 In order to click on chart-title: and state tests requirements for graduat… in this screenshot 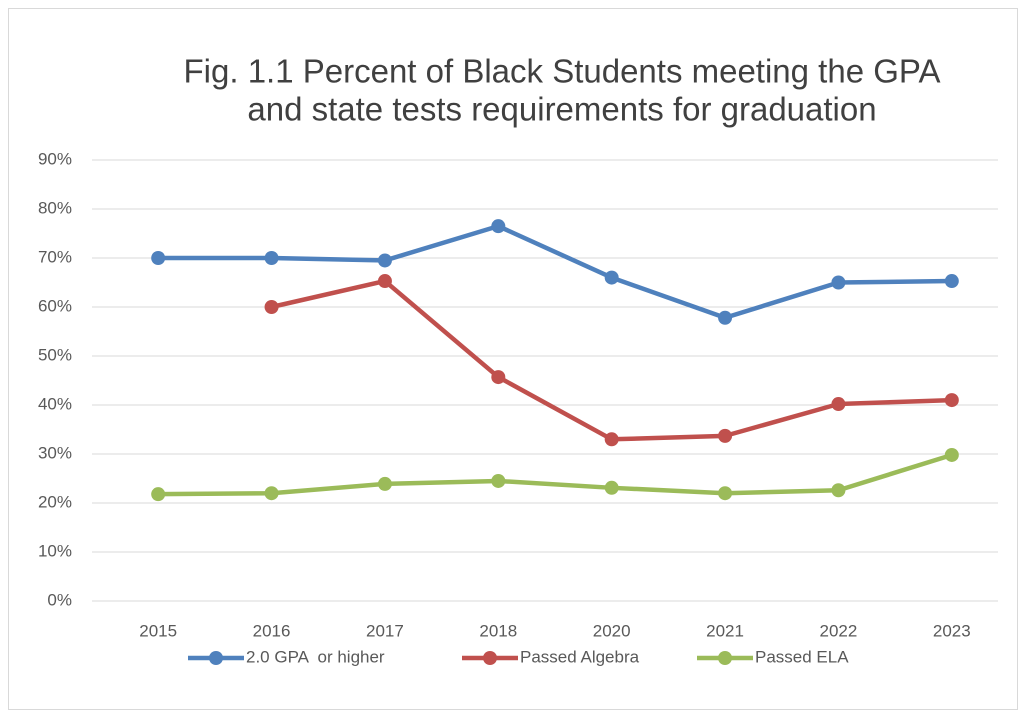, I will do `click(561, 109)`.